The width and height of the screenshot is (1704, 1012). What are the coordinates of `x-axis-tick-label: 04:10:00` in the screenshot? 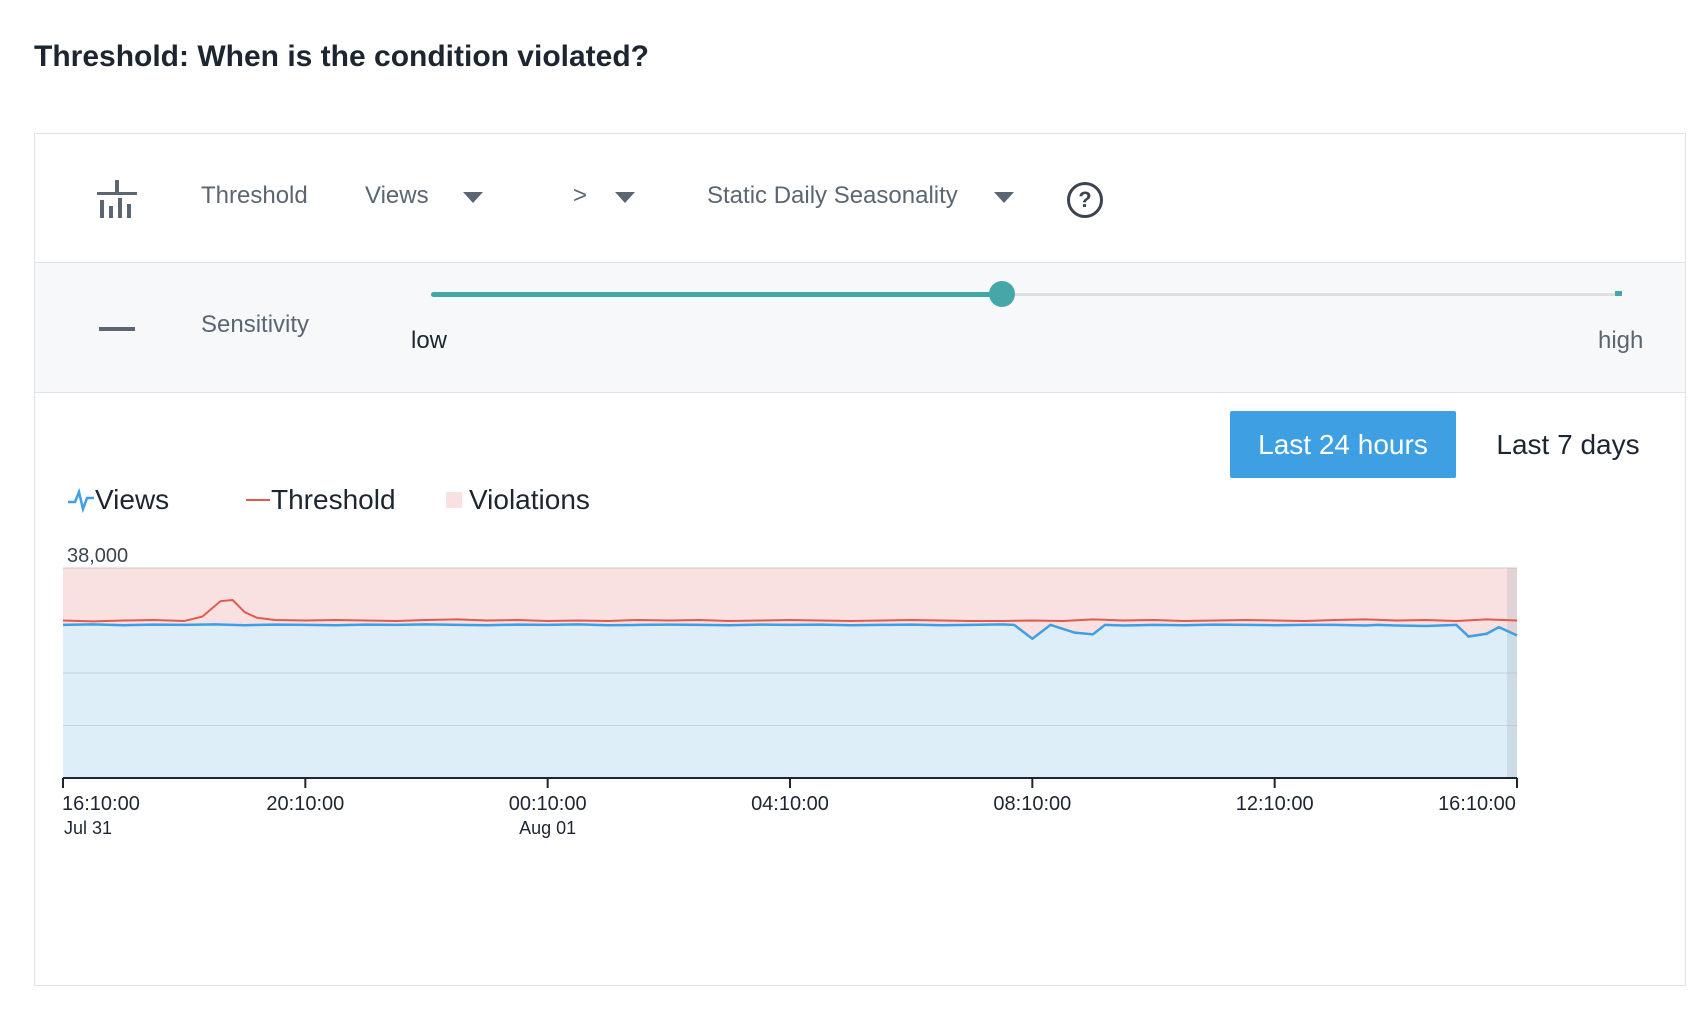 It's located at (790, 804).